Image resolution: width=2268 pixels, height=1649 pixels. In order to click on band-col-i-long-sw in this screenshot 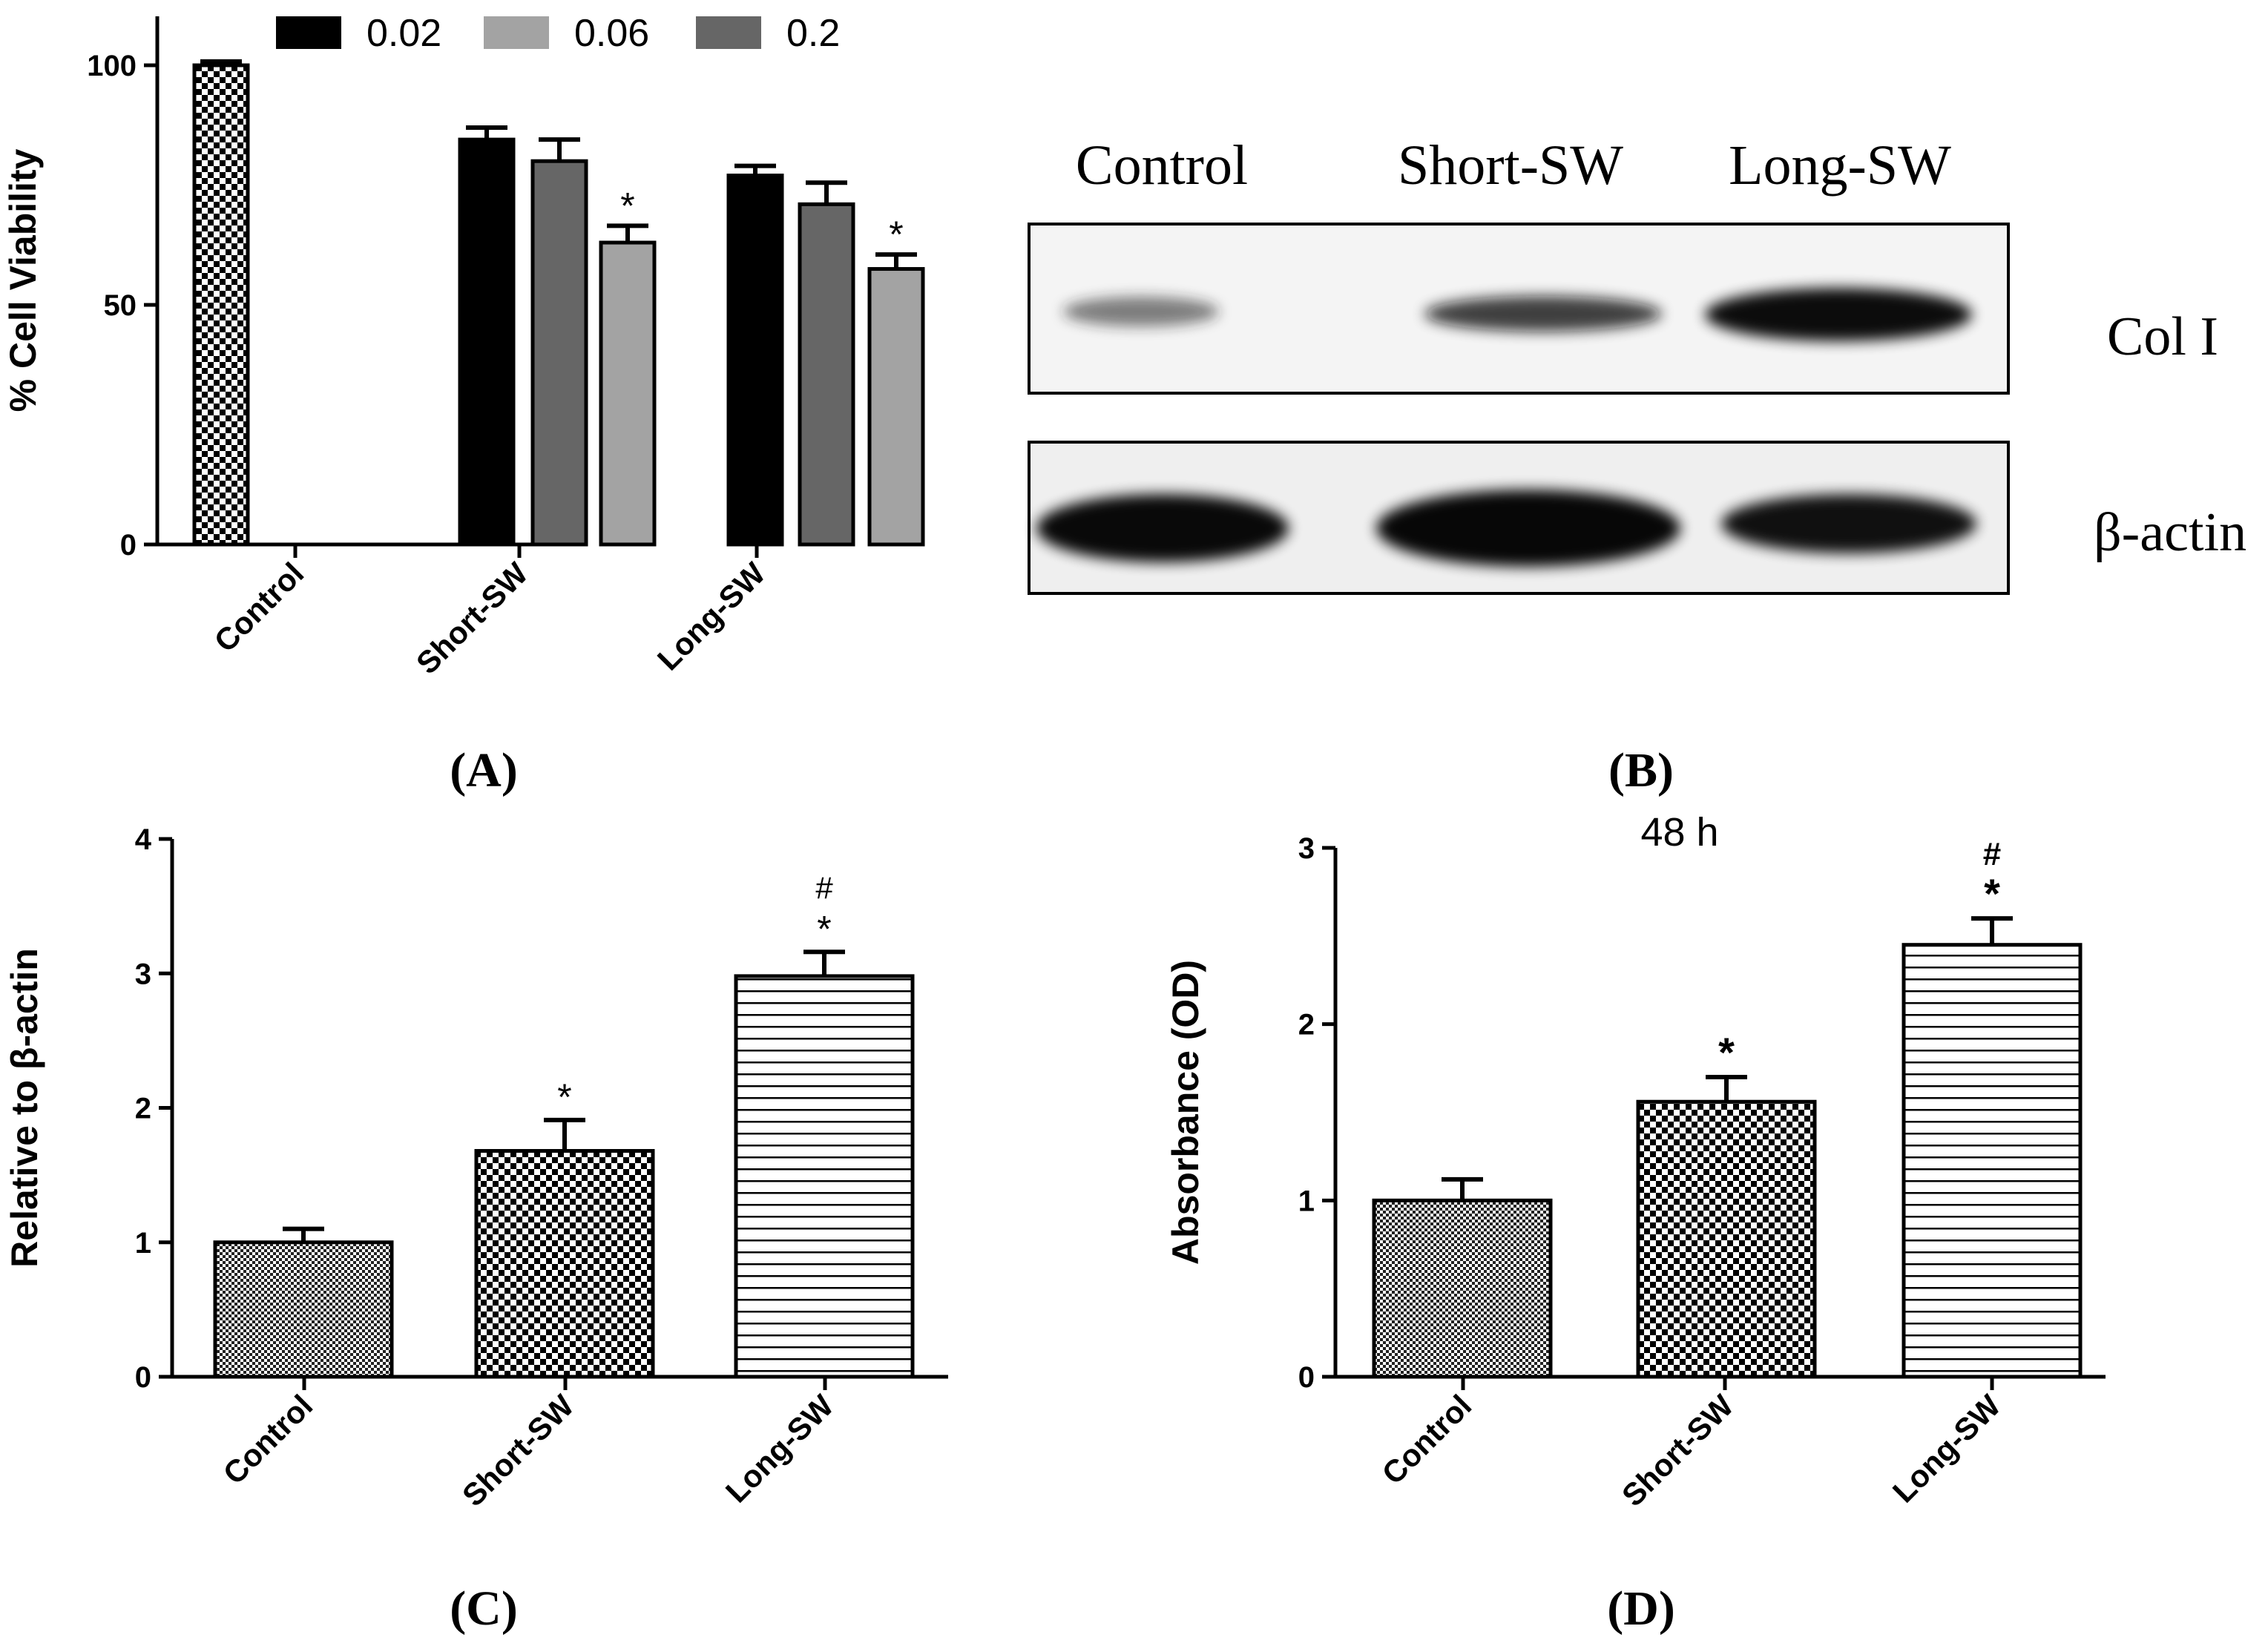, I will do `click(1839, 315)`.